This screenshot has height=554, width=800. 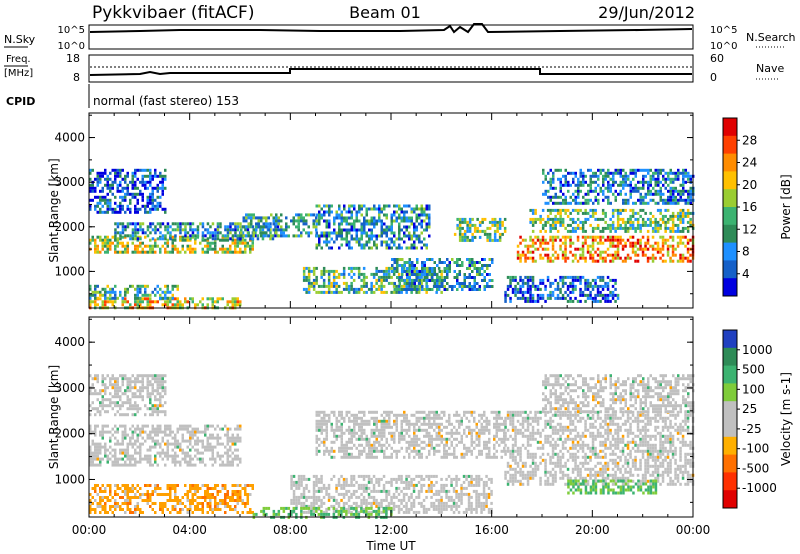 I want to click on data-band, so click(x=171, y=244).